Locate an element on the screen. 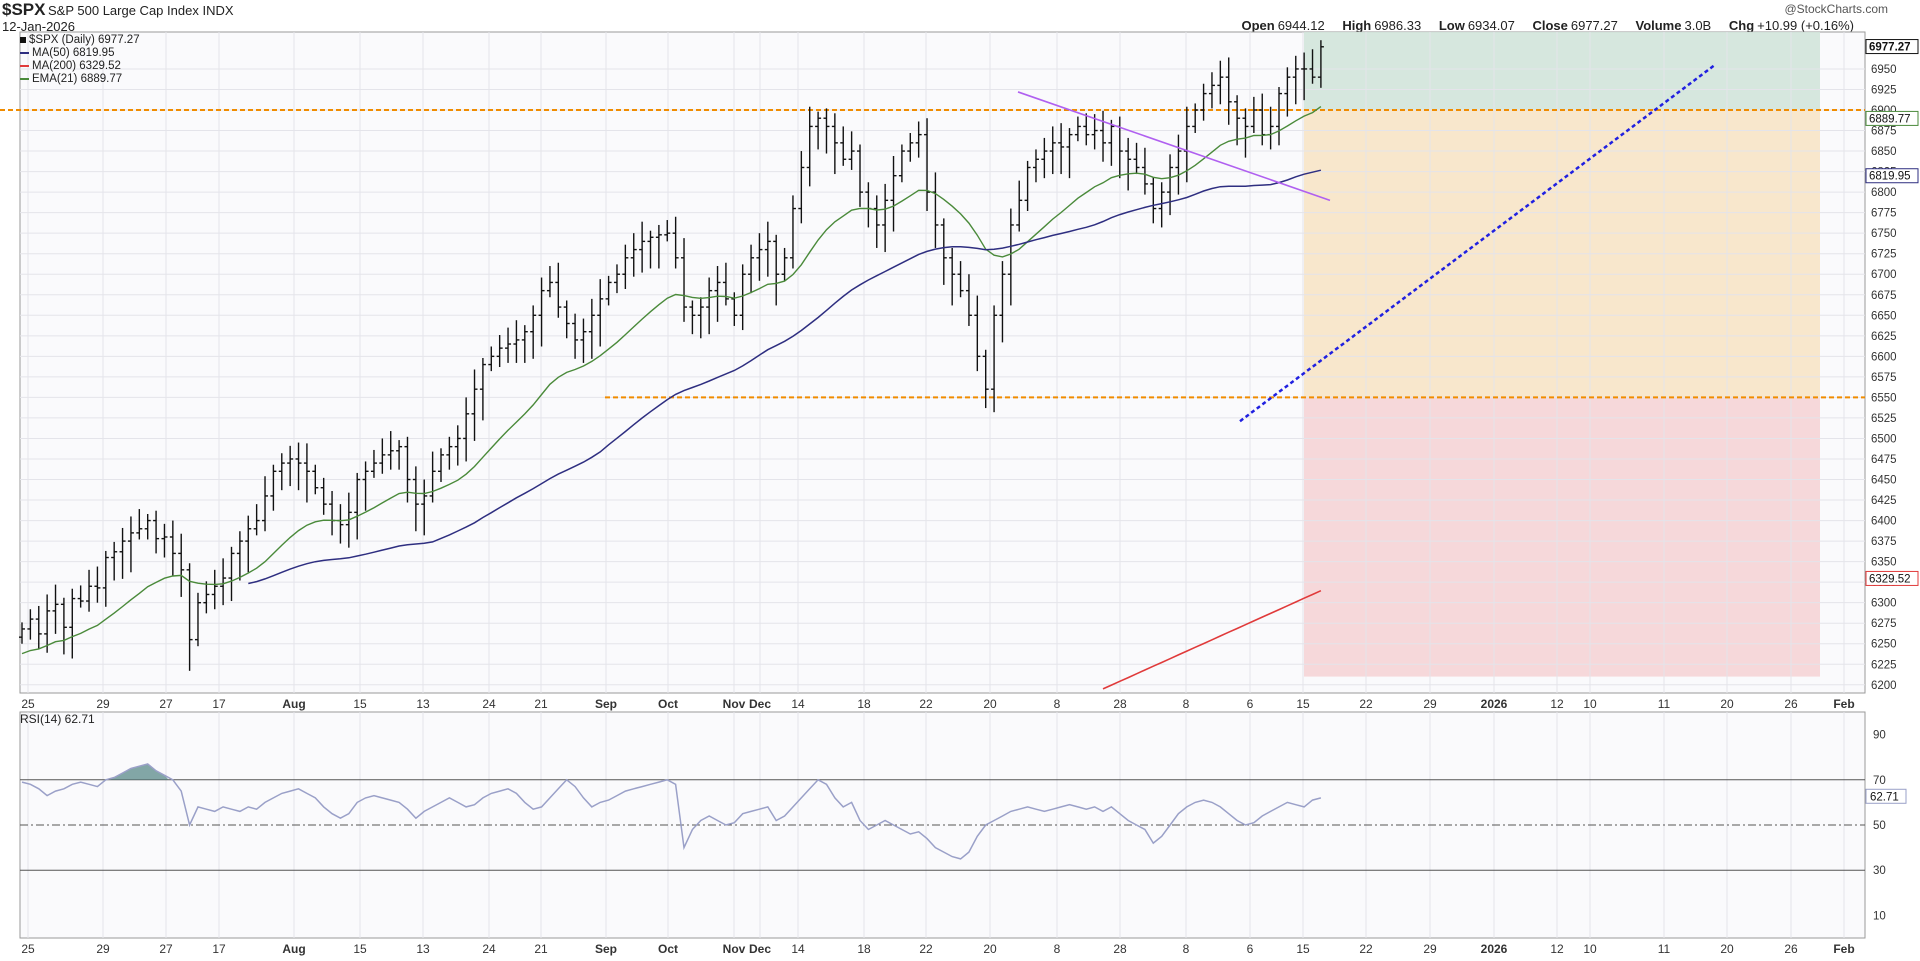 This screenshot has width=1920, height=961. open-label: Open is located at coordinates (1258, 25).